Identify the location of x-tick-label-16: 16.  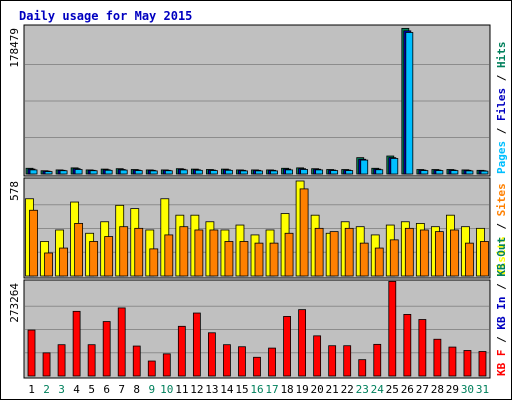
(256, 389).